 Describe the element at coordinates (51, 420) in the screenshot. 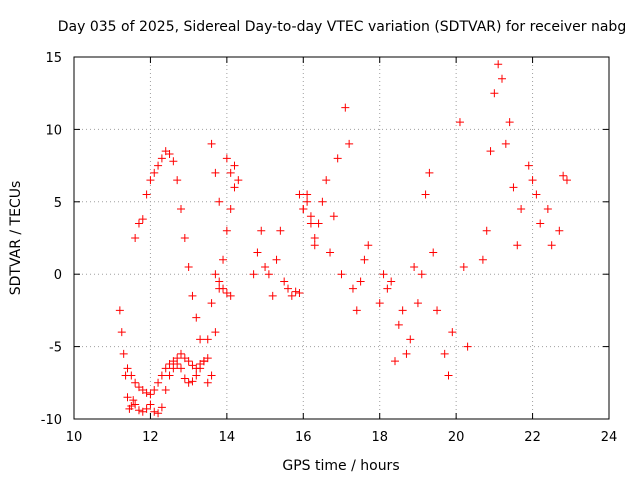

I see `y-tick-label: -10` at that location.